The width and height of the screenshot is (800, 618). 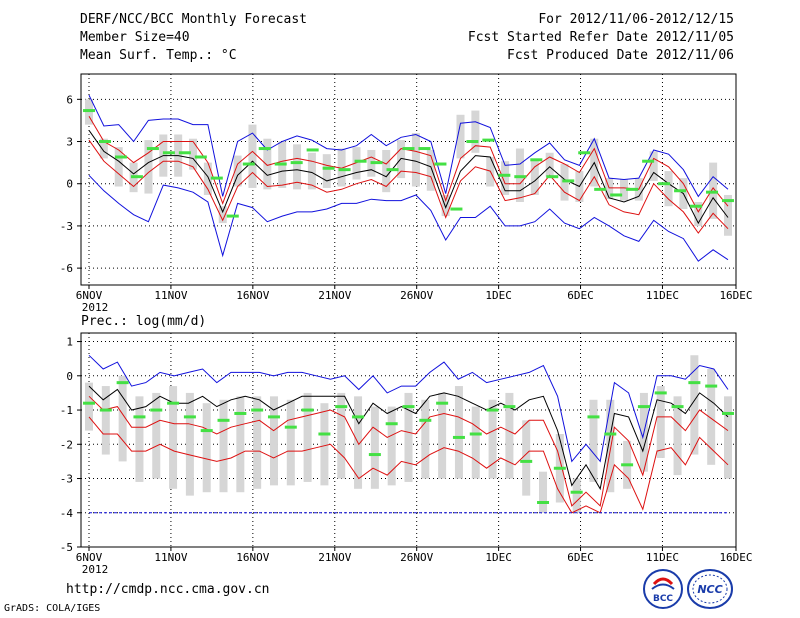 I want to click on ncc-logo-text: NCC, so click(x=709, y=589).